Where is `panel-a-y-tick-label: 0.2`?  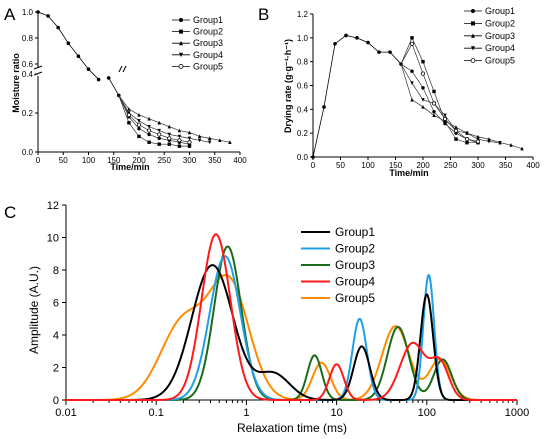 panel-a-y-tick-label: 0.2 is located at coordinates (28, 113).